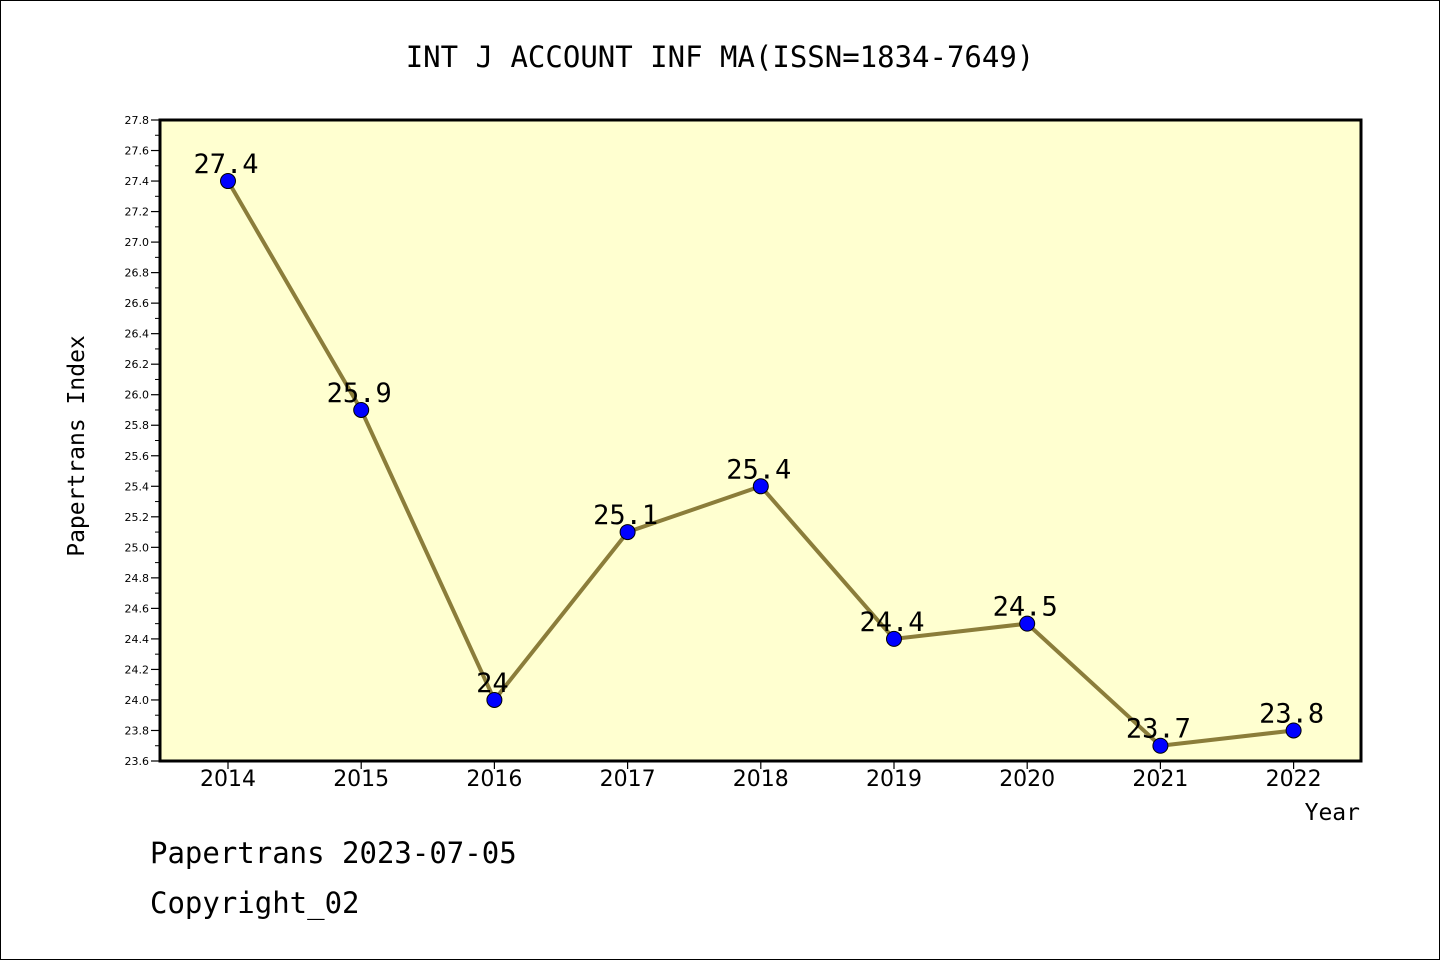 This screenshot has height=960, width=1440. I want to click on data-label: 25.4, so click(758, 469).